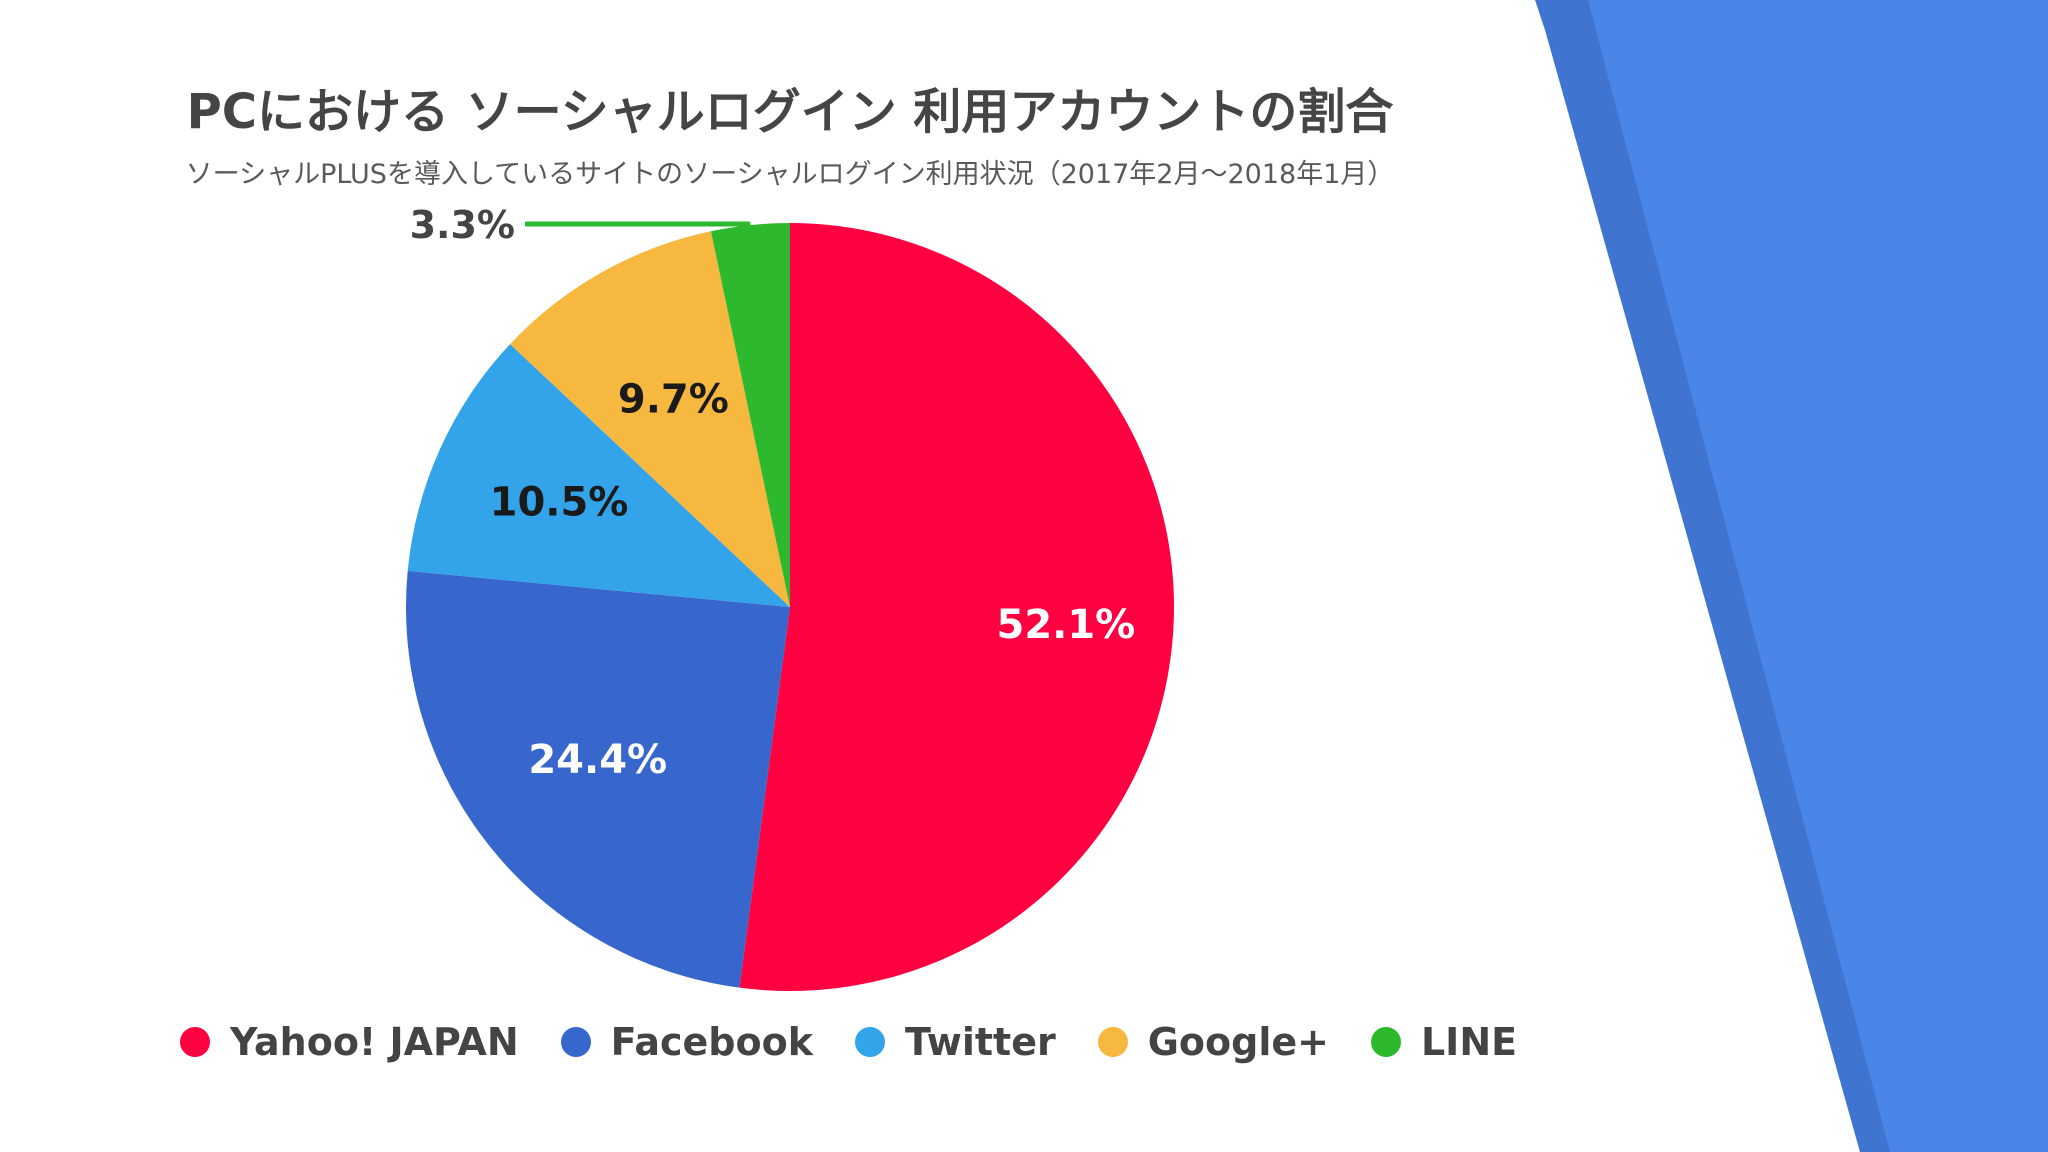  Describe the element at coordinates (869, 1042) in the screenshot. I see `legend-swatch-twitter` at that location.